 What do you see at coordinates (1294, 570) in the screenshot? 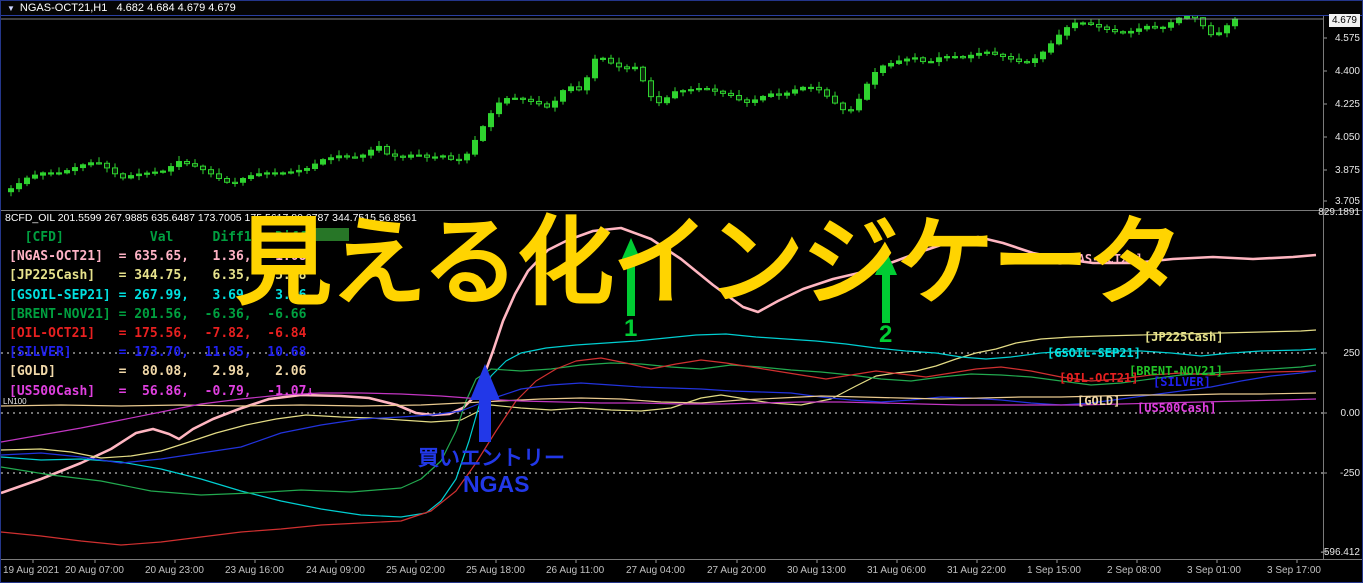
I see `time-axis-label: 3 Sep 17:00` at bounding box center [1294, 570].